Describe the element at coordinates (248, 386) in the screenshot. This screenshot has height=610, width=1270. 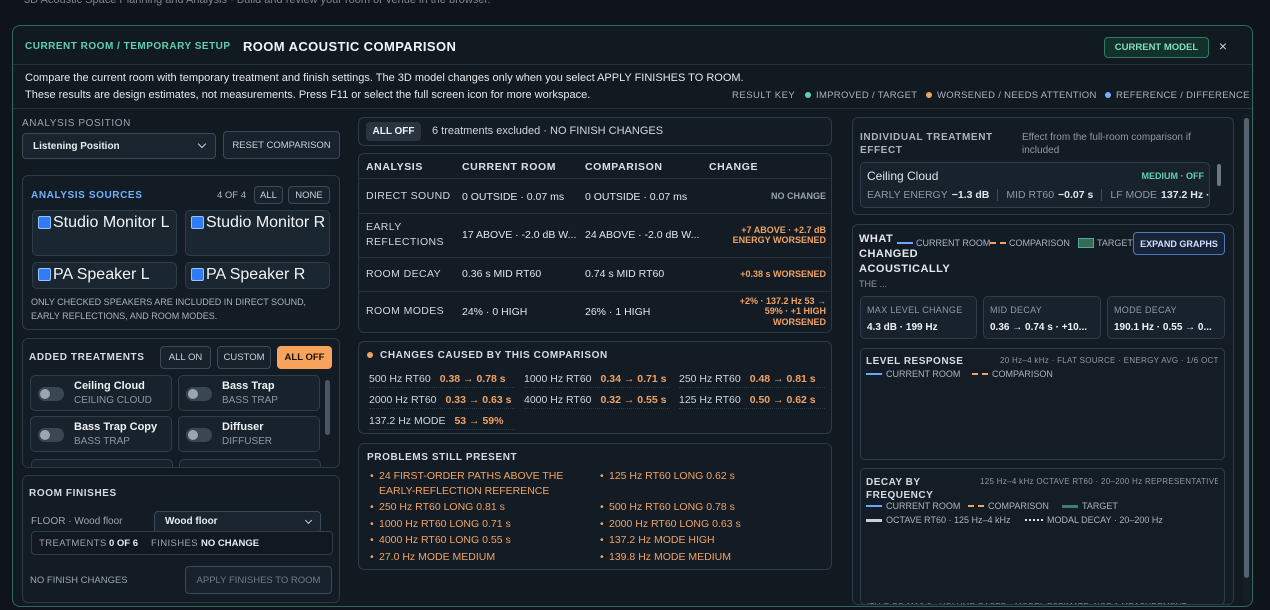
I see `treatment-name: Bass Trap` at that location.